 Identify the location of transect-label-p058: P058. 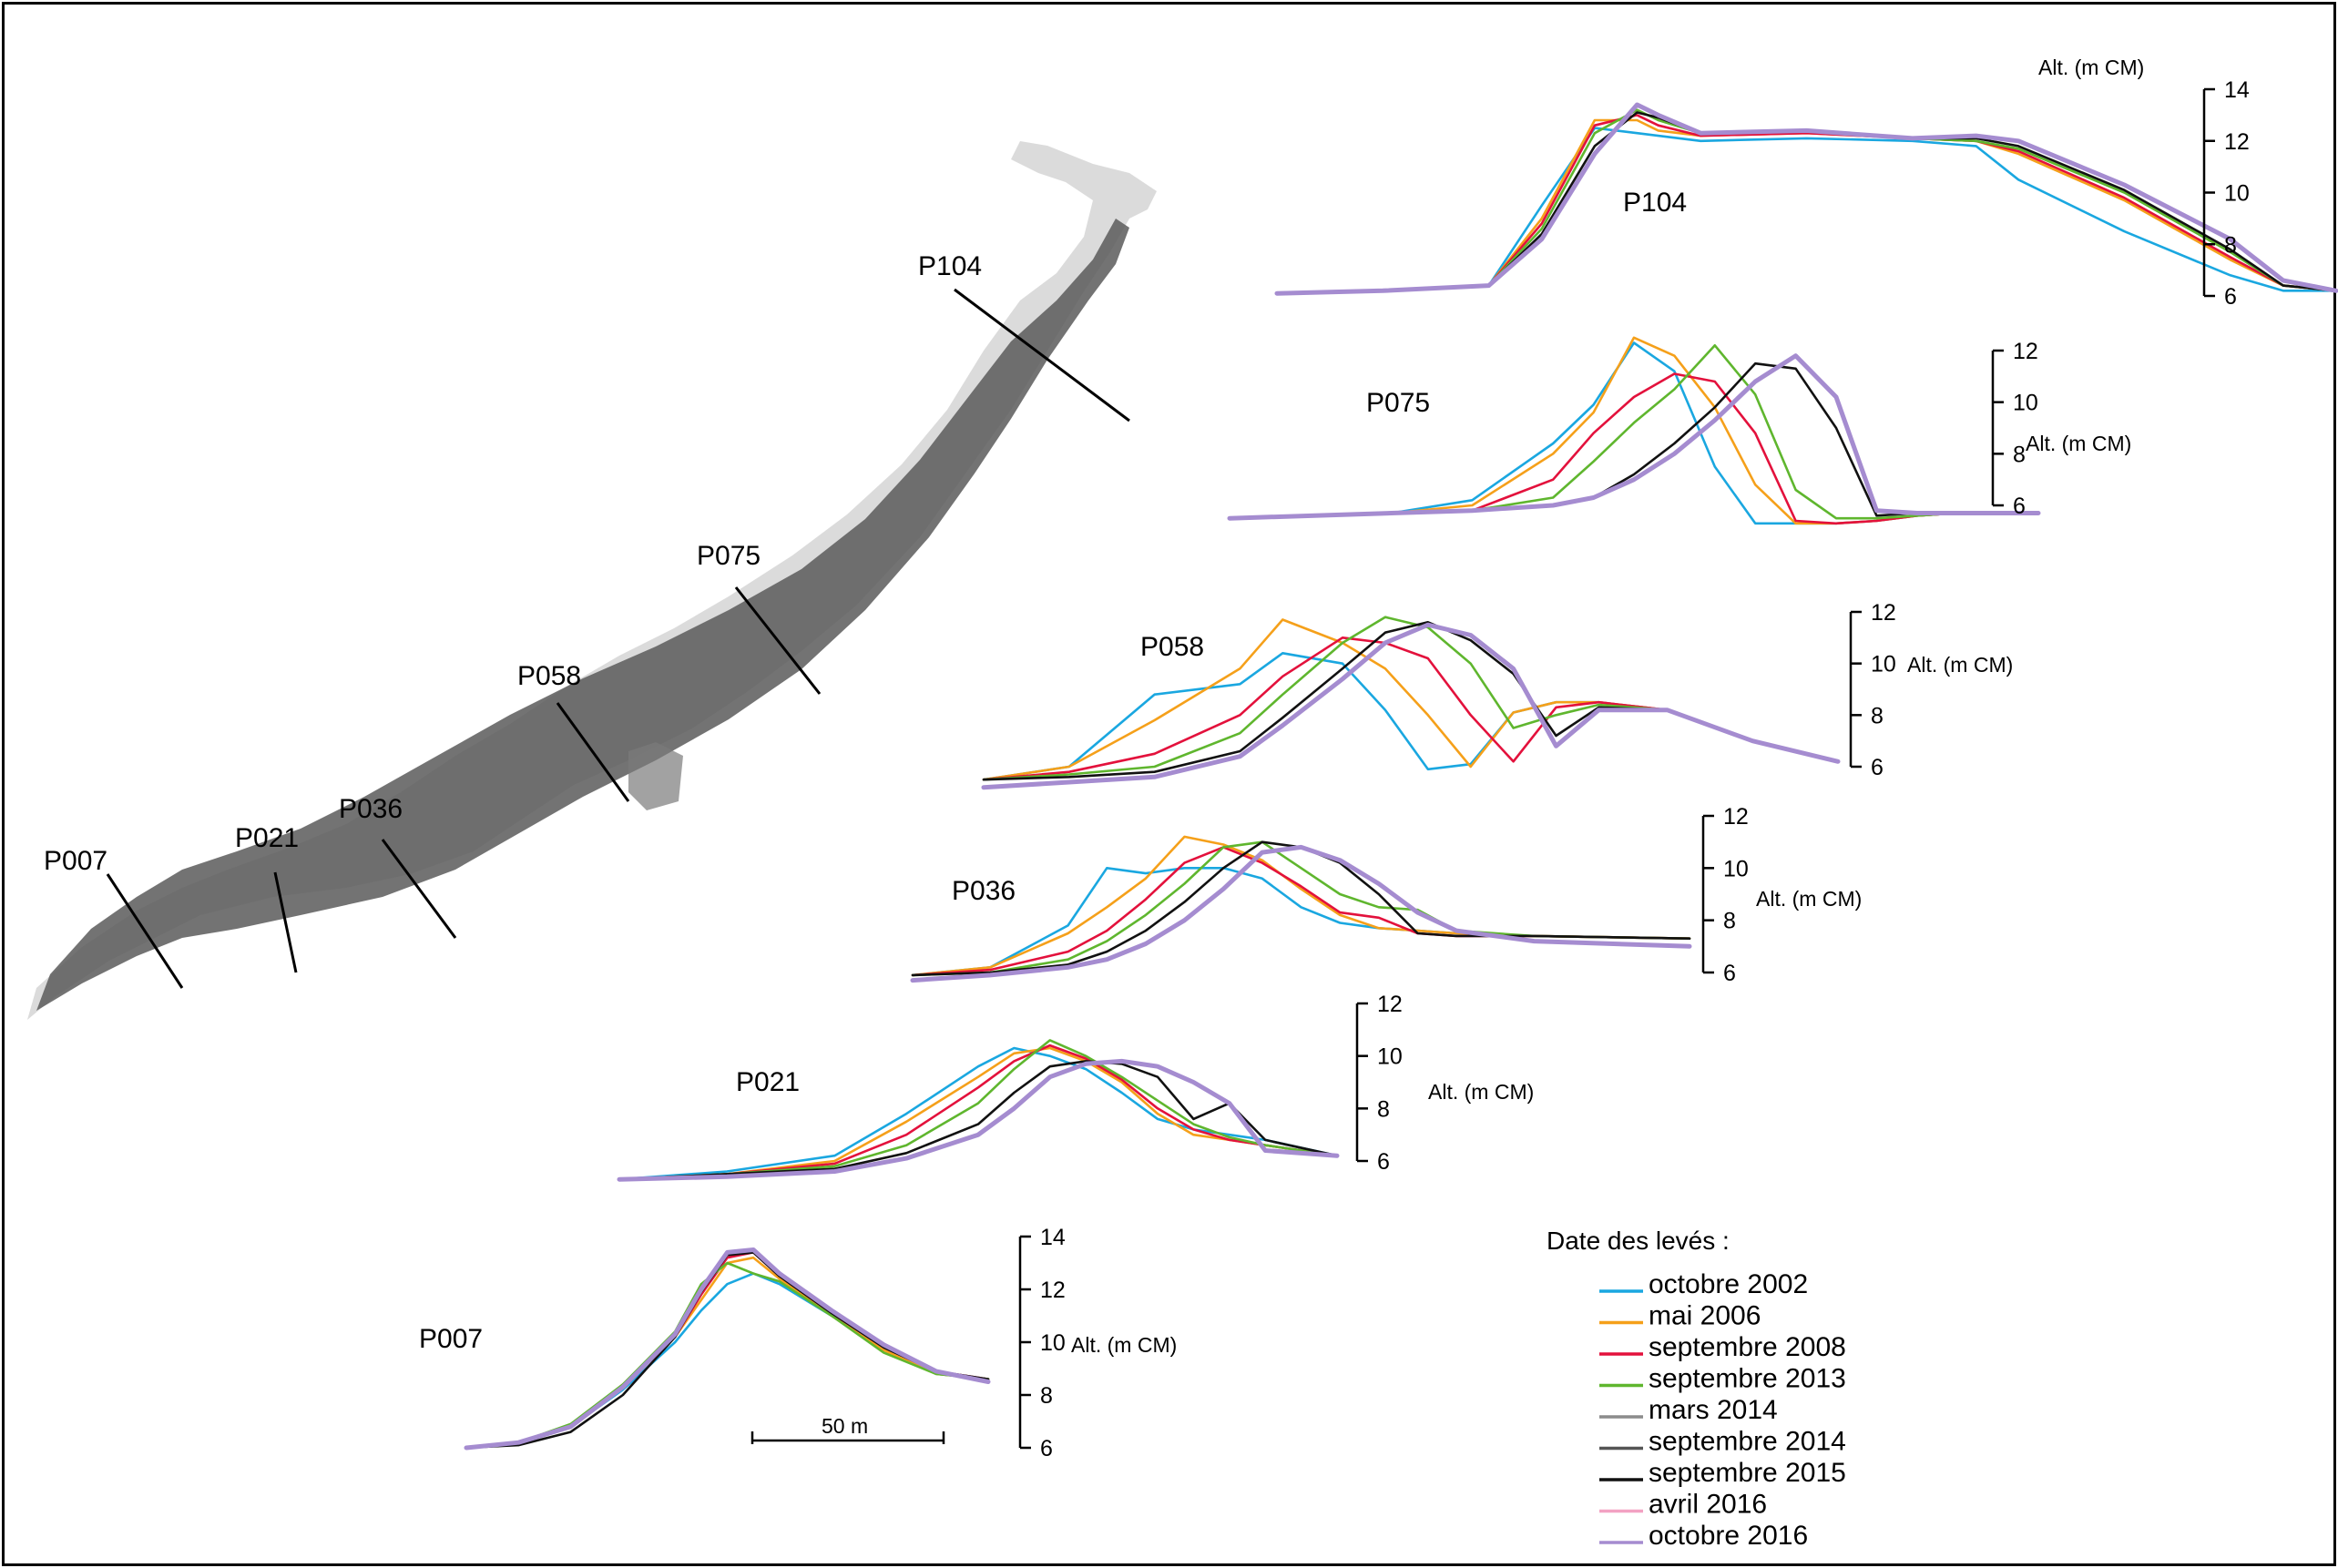
(549, 676).